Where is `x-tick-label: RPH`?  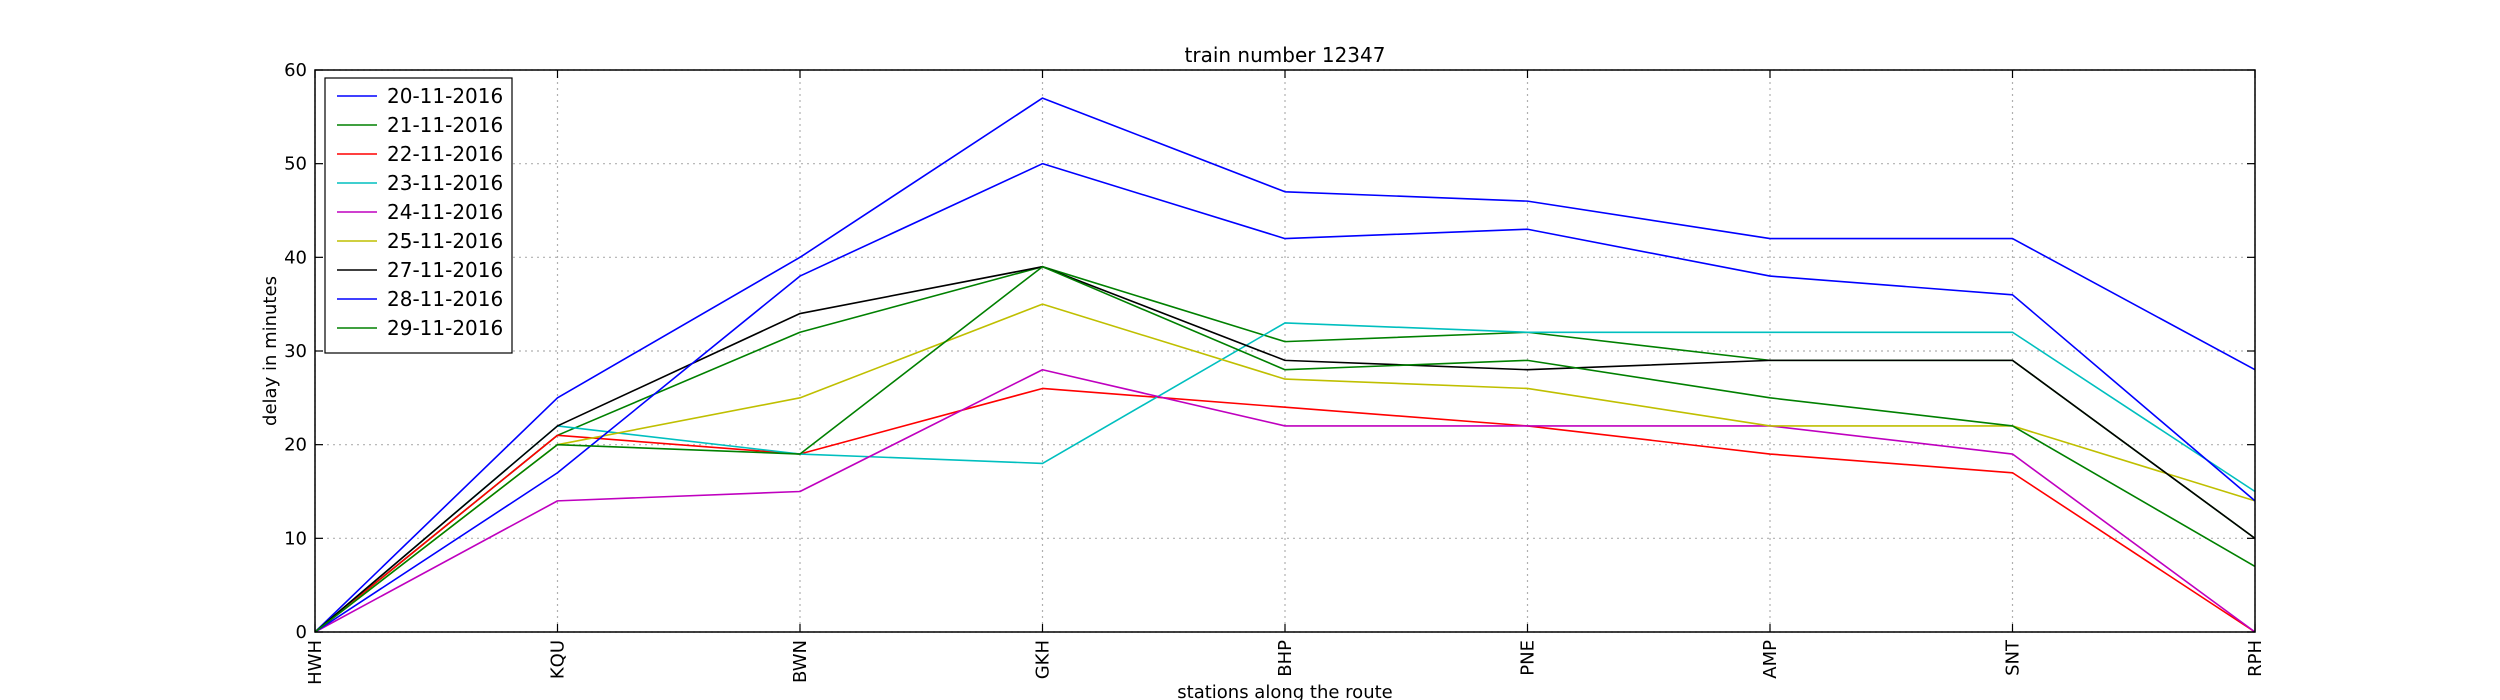
x-tick-label: RPH is located at coordinates (2255, 658).